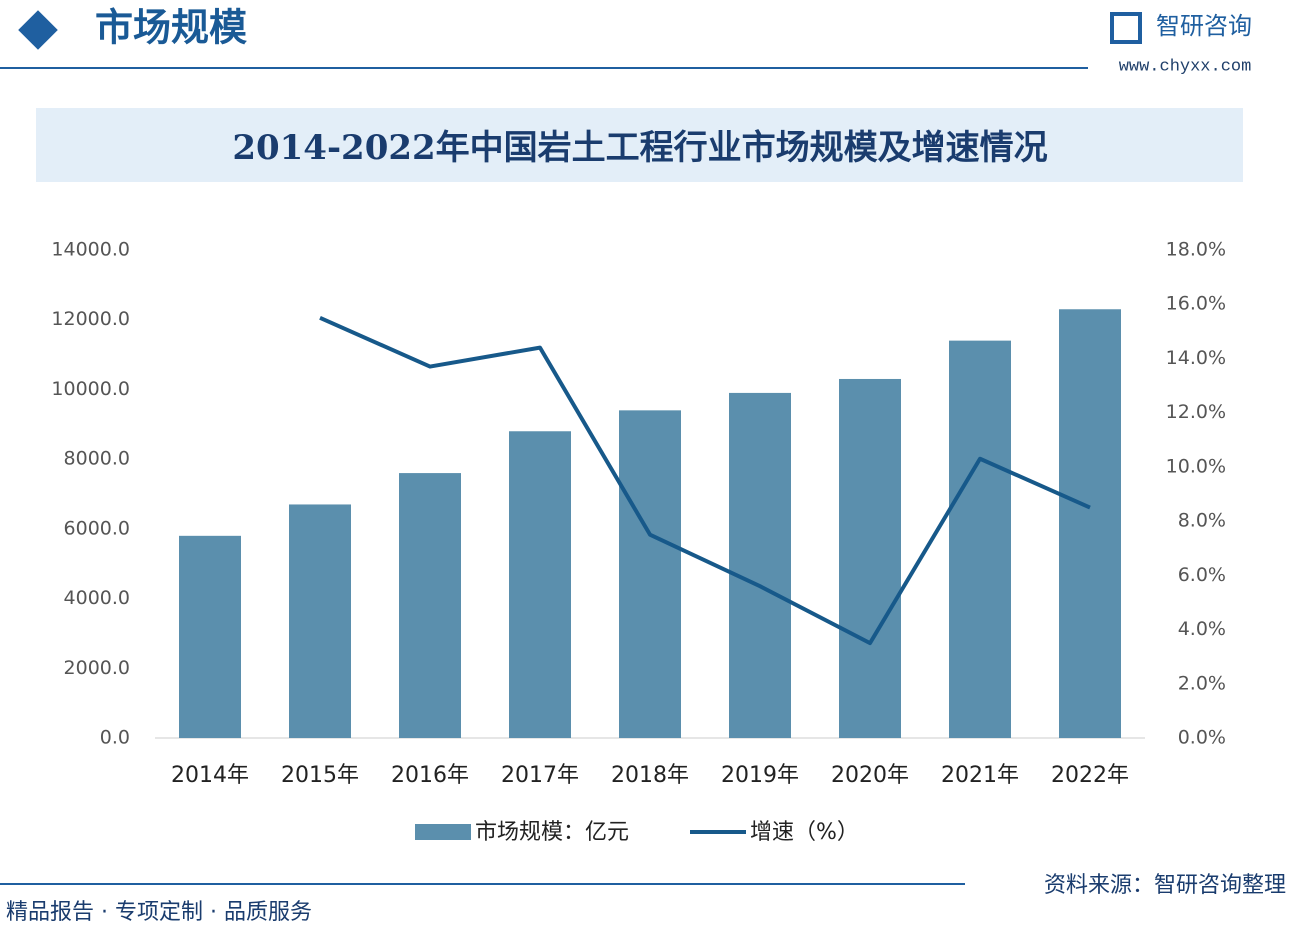  I want to click on y2-tick-label: 0.0%, so click(1202, 738).